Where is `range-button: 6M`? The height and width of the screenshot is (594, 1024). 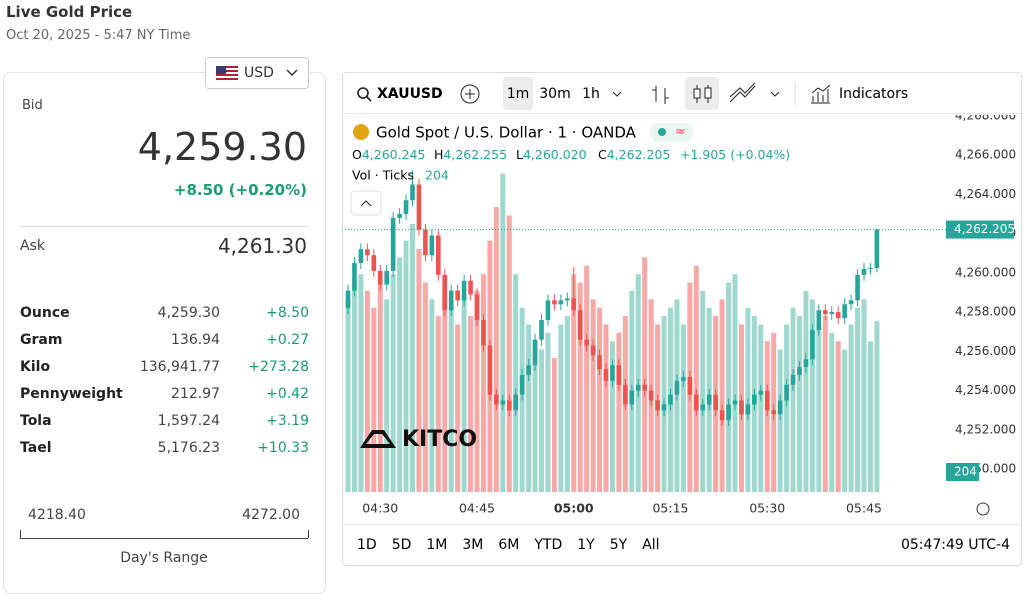
range-button: 6M is located at coordinates (508, 545).